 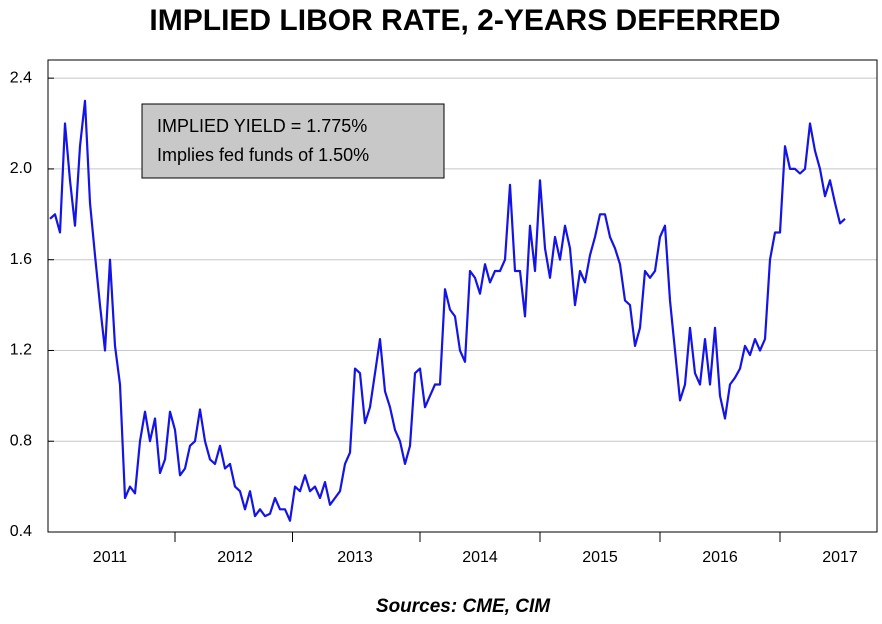 What do you see at coordinates (21, 350) in the screenshot?
I see `y-tick-label: 1.2` at bounding box center [21, 350].